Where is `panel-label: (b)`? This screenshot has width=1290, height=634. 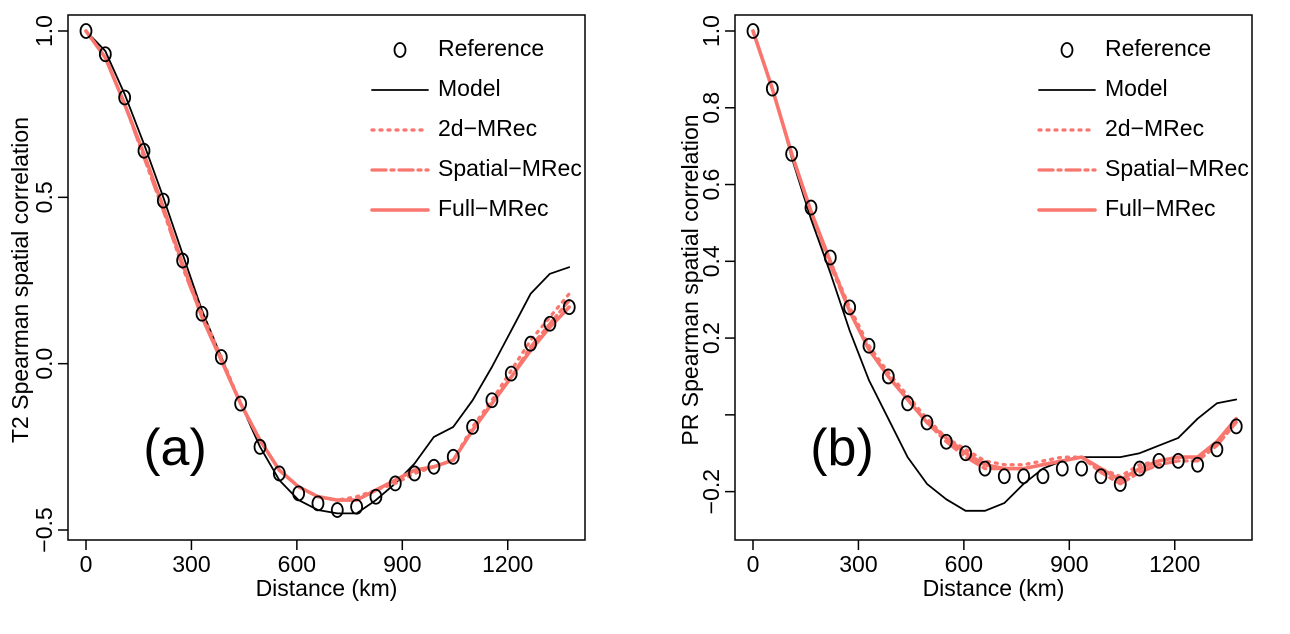
panel-label: (b) is located at coordinates (842, 448).